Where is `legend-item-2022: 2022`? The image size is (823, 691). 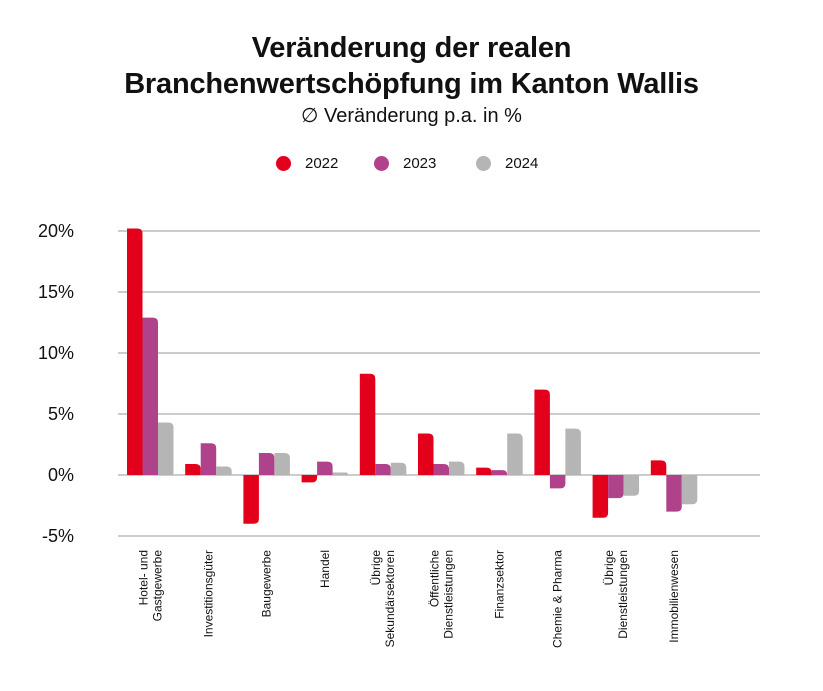 legend-item-2022: 2022 is located at coordinates (307, 163).